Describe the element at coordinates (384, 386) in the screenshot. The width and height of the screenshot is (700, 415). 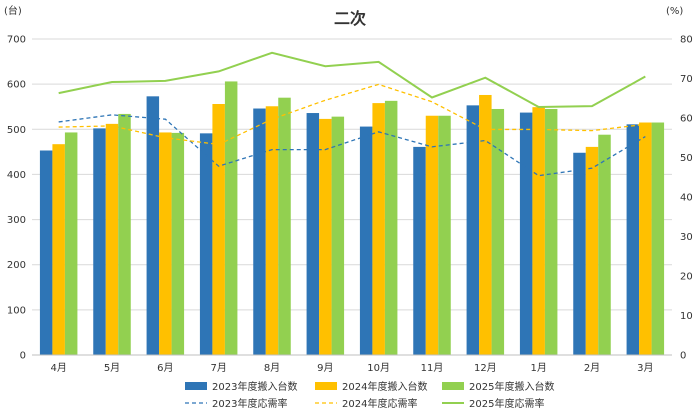
I see `legend-label: 2024年度搬入台数` at that location.